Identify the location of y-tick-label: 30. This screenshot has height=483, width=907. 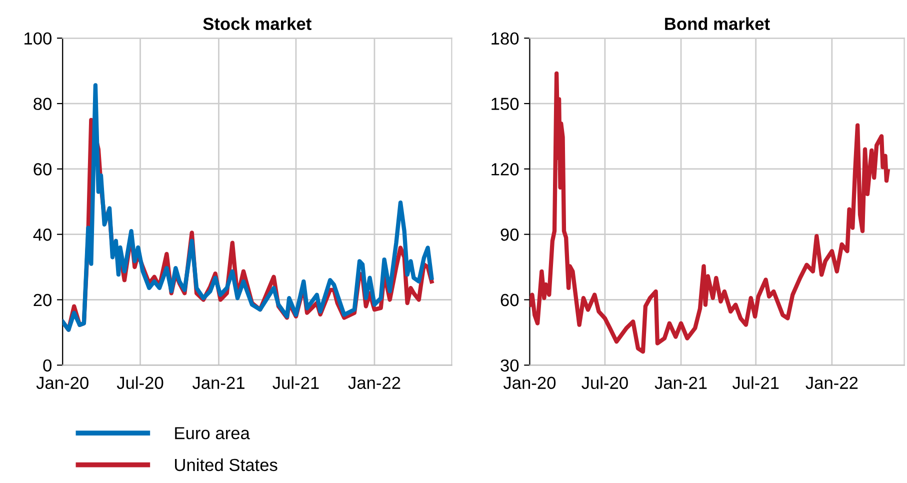
(509, 365).